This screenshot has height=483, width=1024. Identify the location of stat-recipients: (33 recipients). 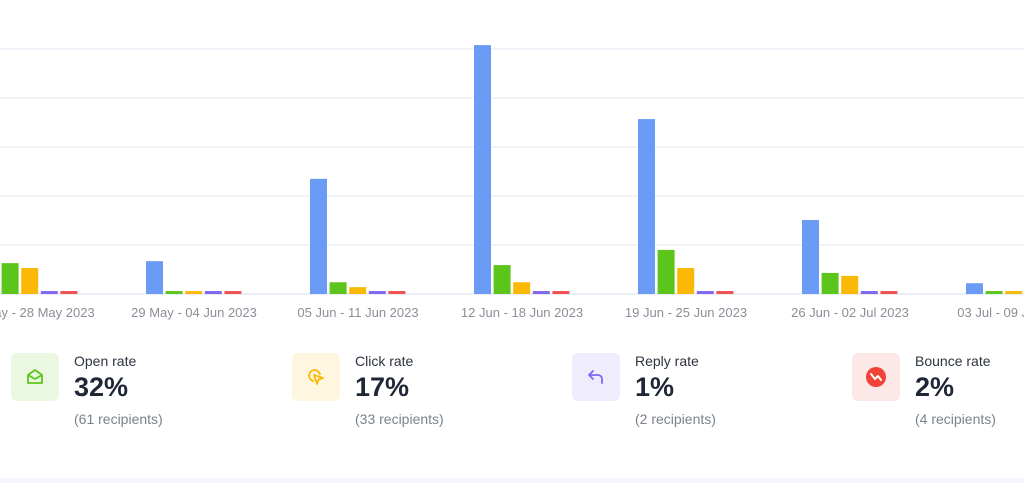
(399, 419).